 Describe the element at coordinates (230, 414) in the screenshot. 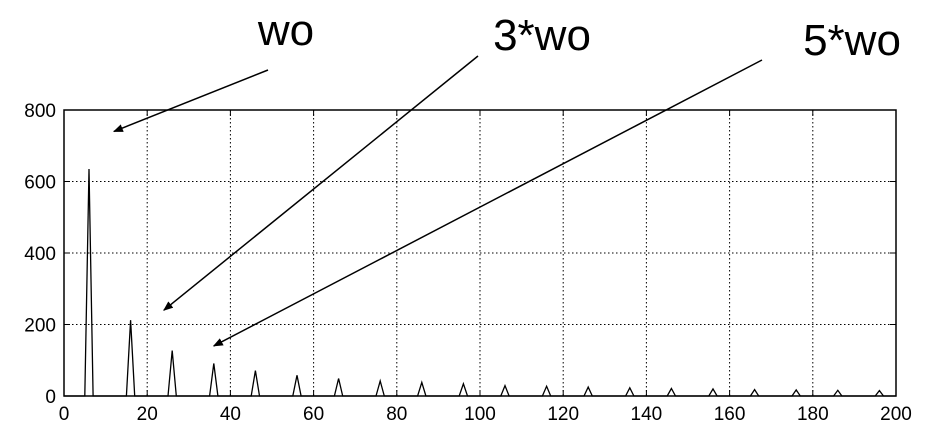

I see `x-tick-label: 40` at that location.